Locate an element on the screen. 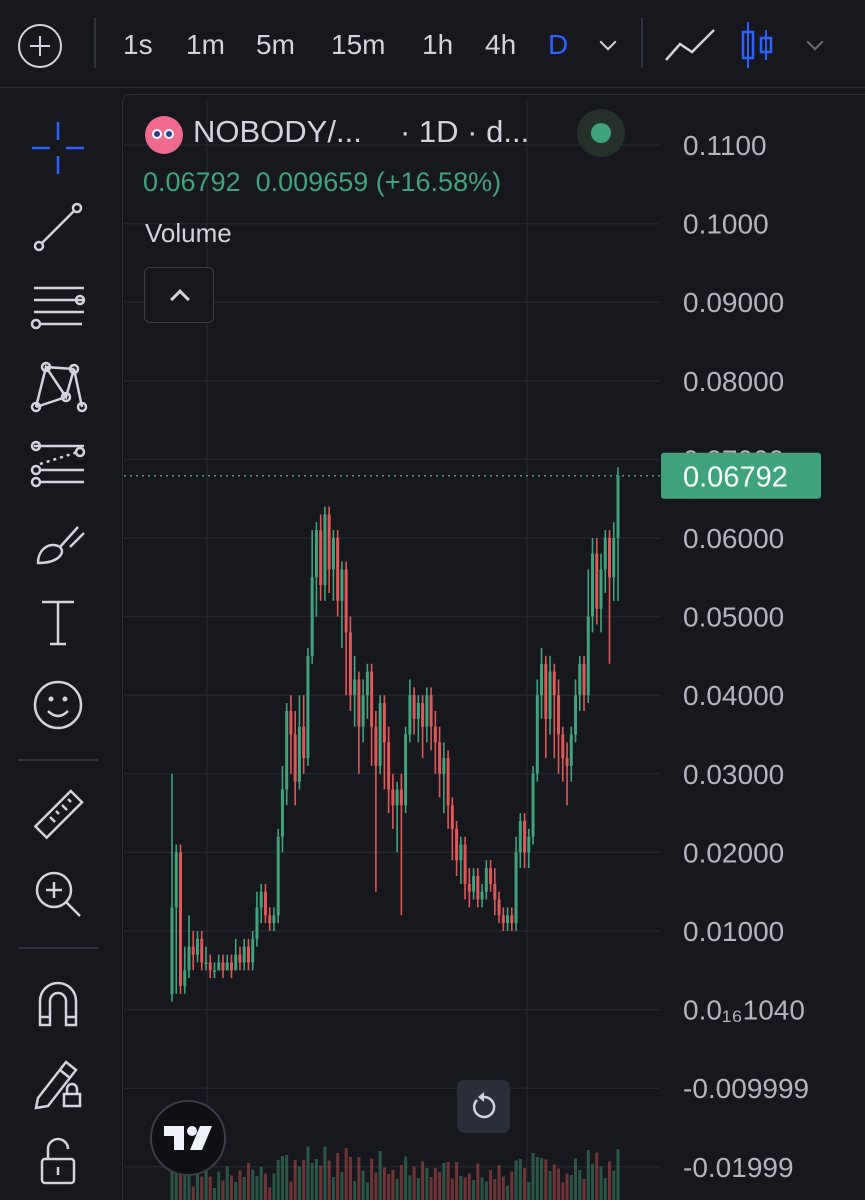 This screenshot has width=865, height=1200. last-price-badge-label: 0.06792 is located at coordinates (735, 478).